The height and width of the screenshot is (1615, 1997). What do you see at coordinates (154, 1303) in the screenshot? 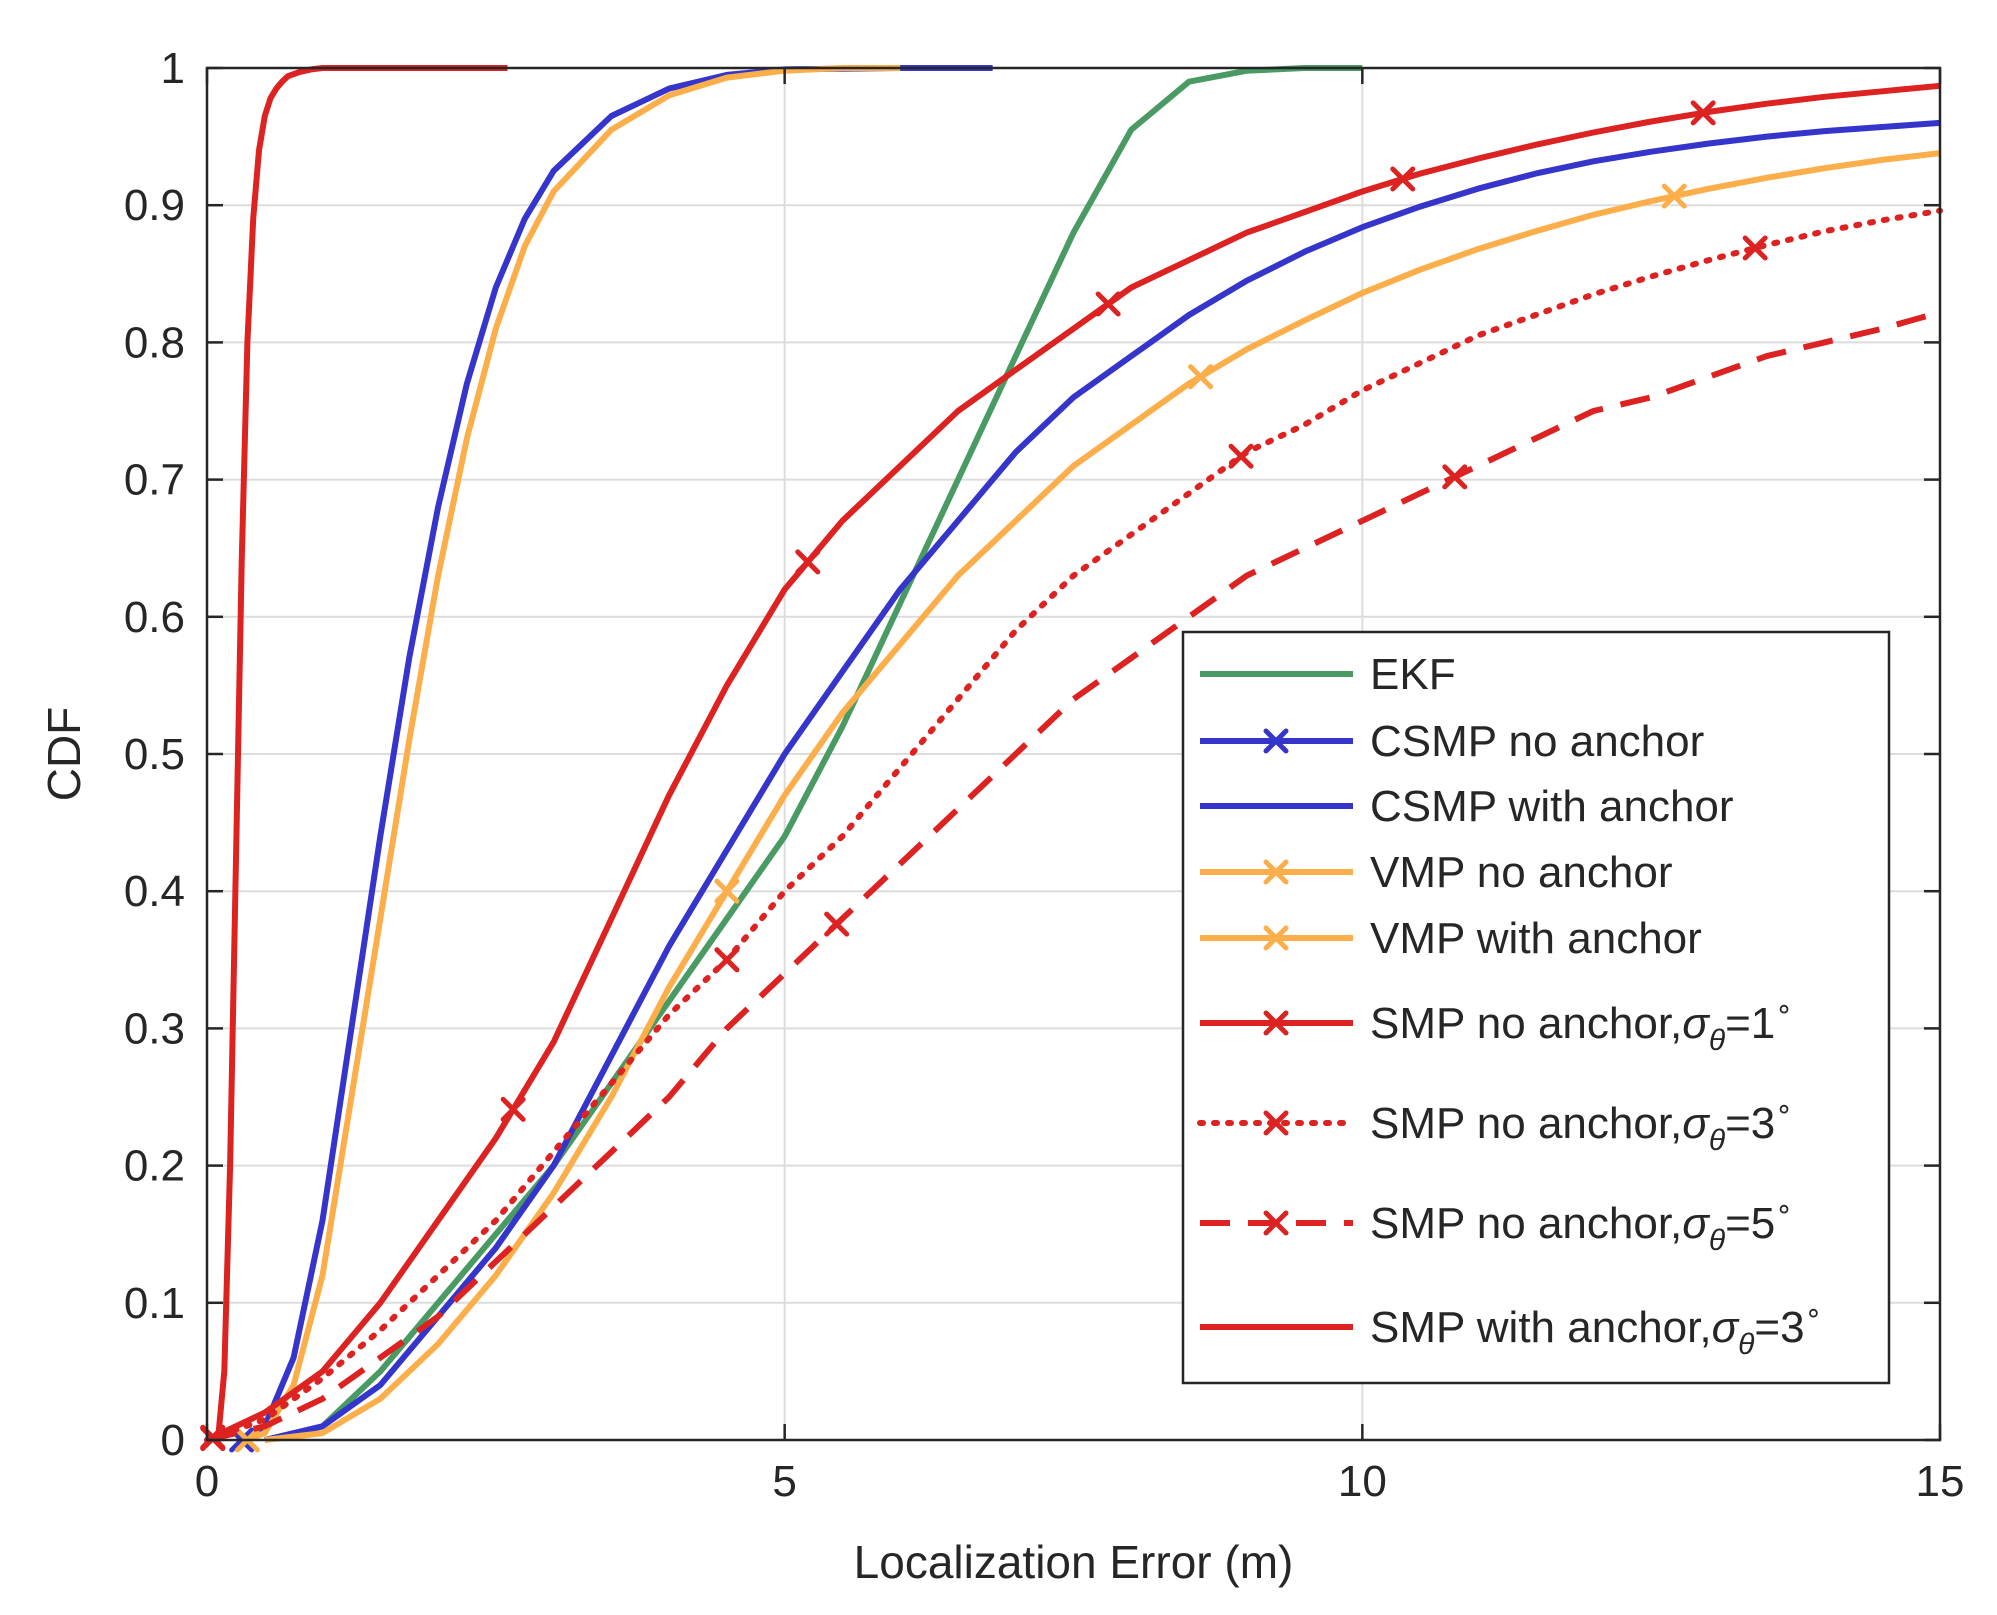
I see `y-tick-label: 0.1` at bounding box center [154, 1303].